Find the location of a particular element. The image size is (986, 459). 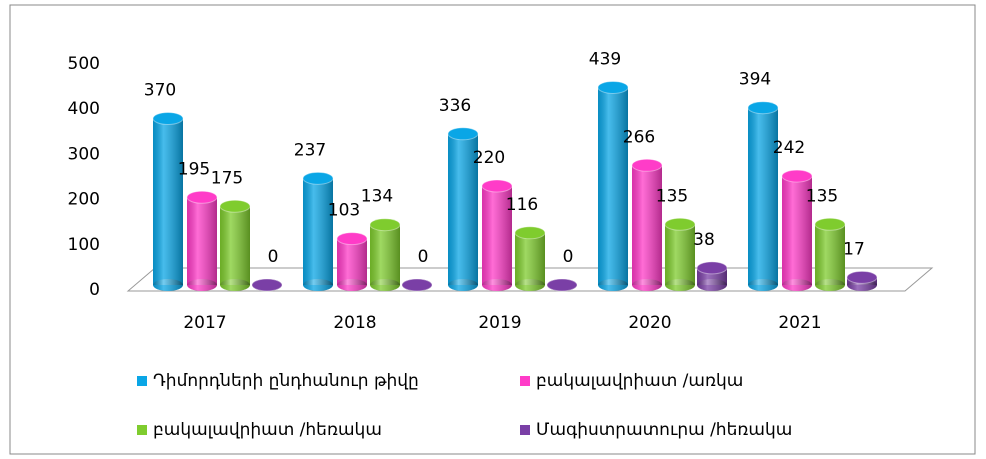

data-label: 237 is located at coordinates (310, 150).